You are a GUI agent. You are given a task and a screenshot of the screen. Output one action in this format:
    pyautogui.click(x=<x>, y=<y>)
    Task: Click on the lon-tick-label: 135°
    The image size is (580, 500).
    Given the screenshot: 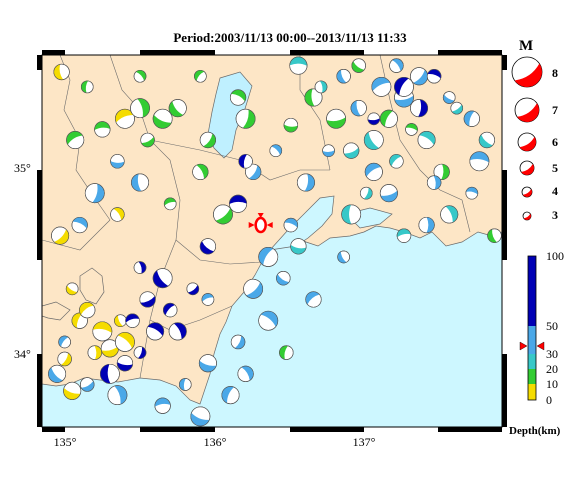 What is the action you would take?
    pyautogui.click(x=65, y=442)
    